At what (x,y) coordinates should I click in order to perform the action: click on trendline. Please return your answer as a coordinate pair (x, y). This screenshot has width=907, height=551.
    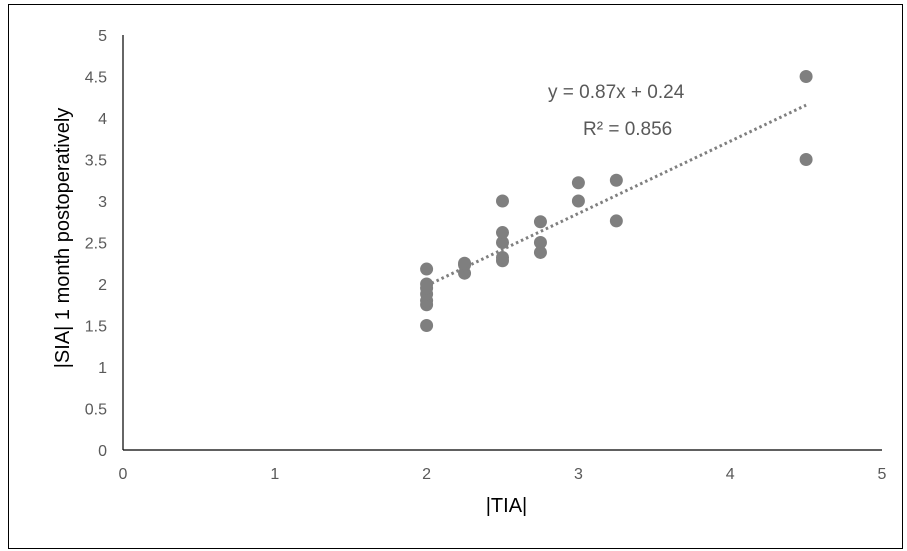
    Looking at the image, I should click on (616, 195).